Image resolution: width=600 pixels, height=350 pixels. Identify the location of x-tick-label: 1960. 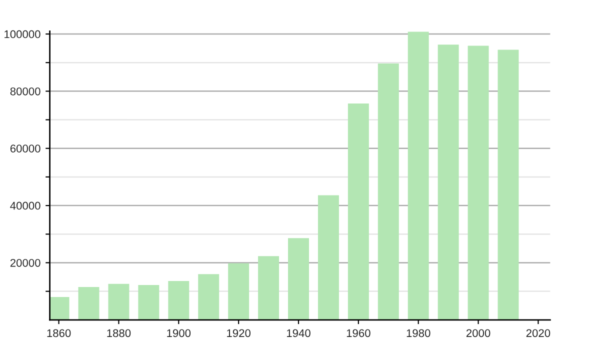
(358, 333).